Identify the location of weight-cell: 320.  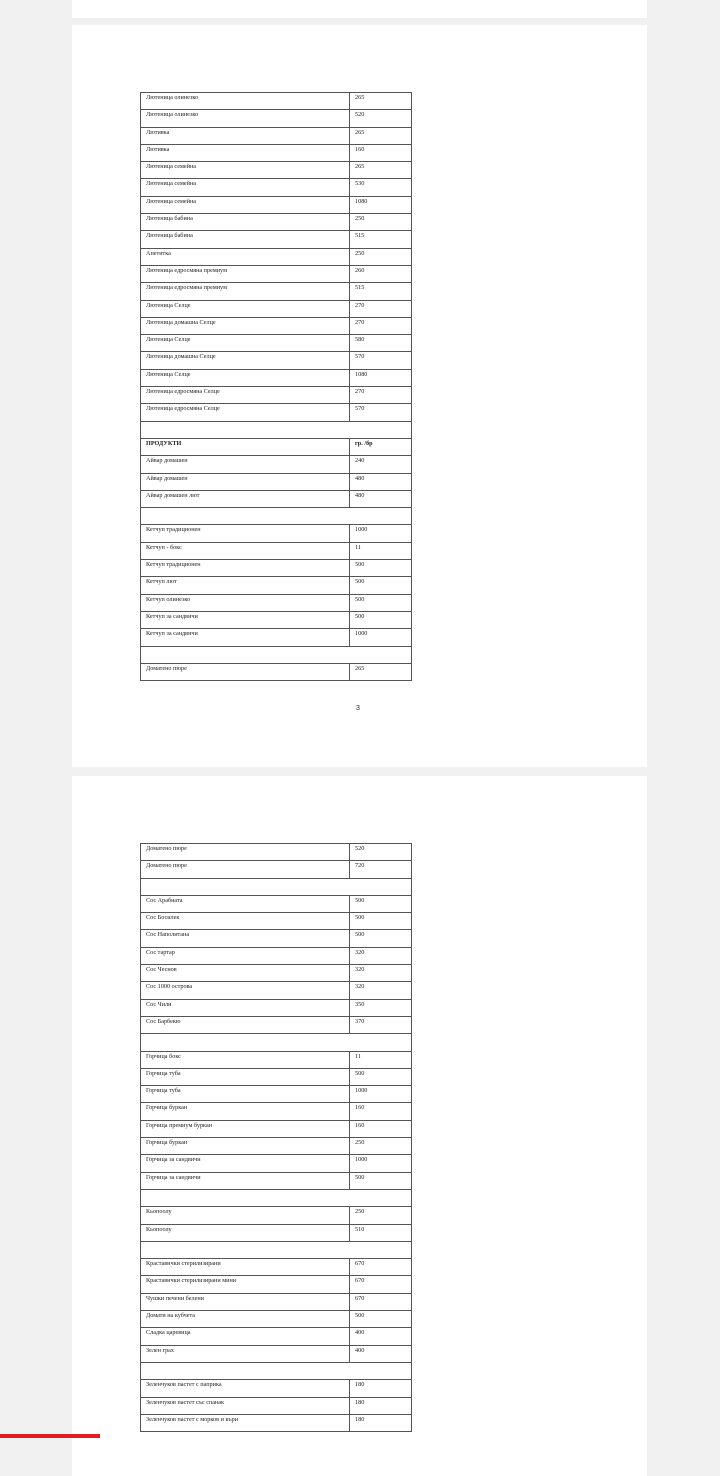
(380, 973).